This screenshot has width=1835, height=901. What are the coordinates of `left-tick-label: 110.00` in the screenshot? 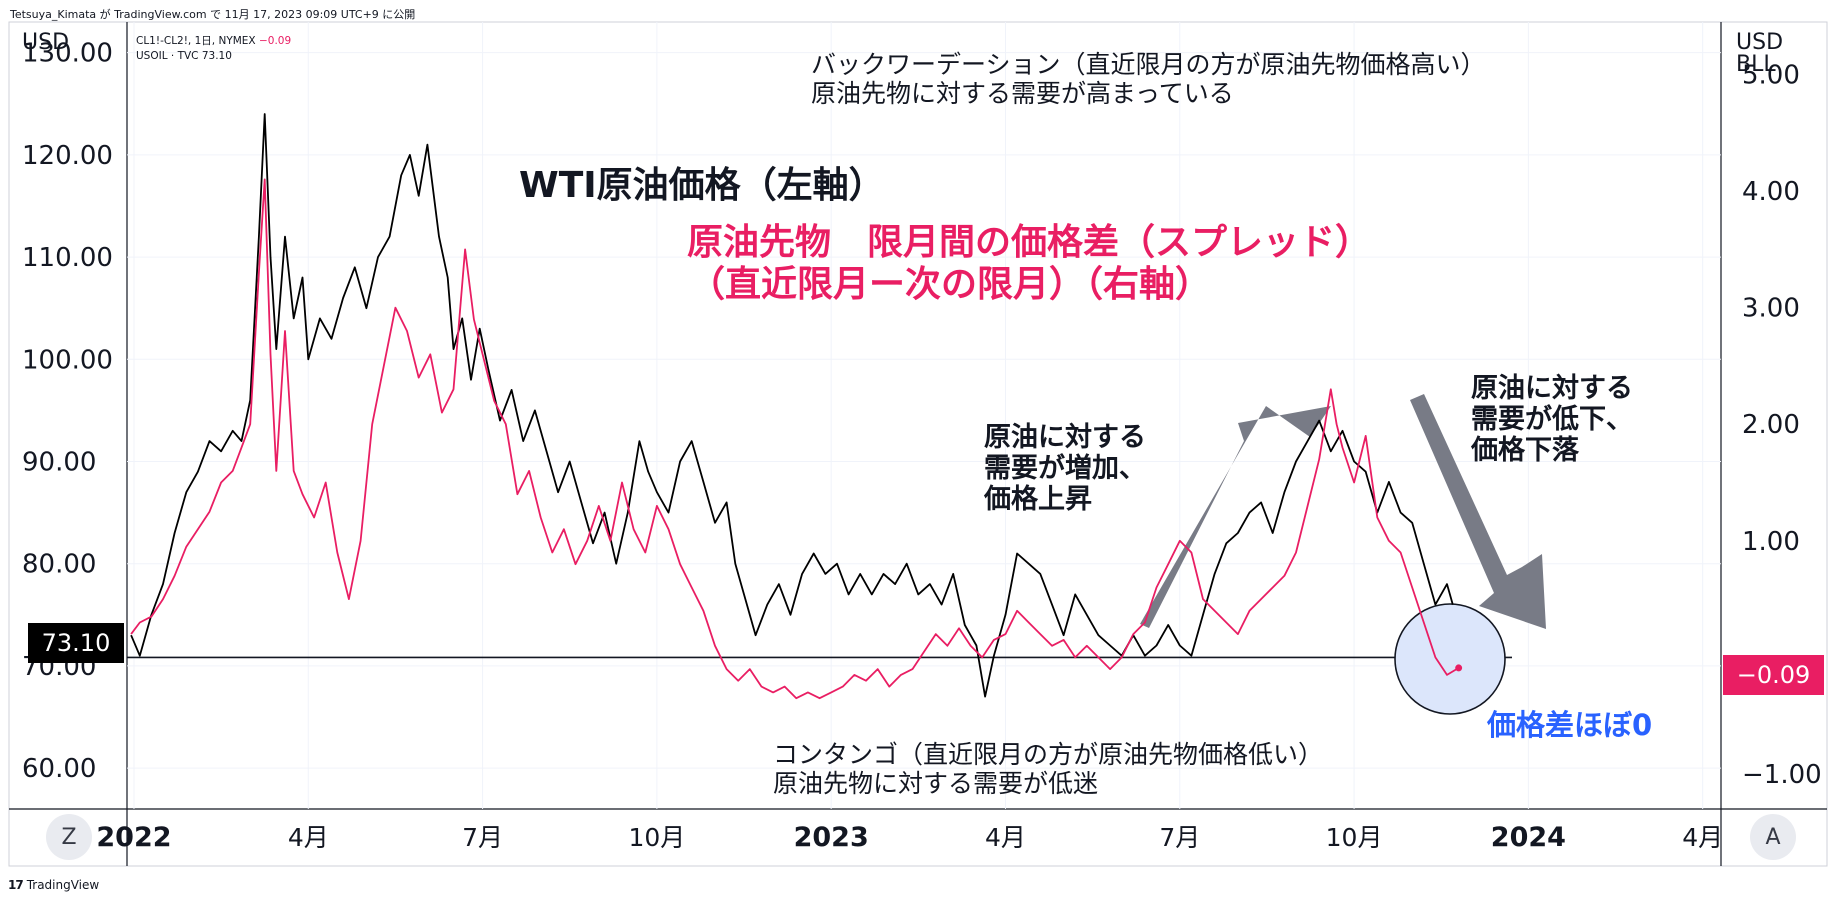 It's located at (67, 258).